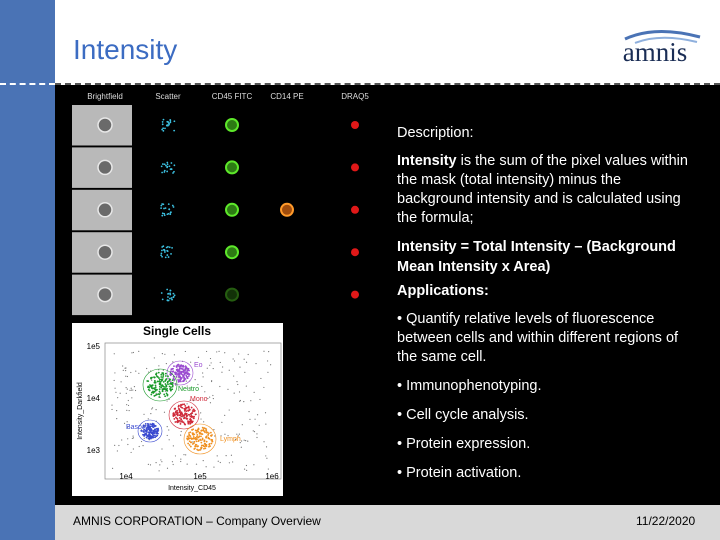  I want to click on footer, so click(387, 522).